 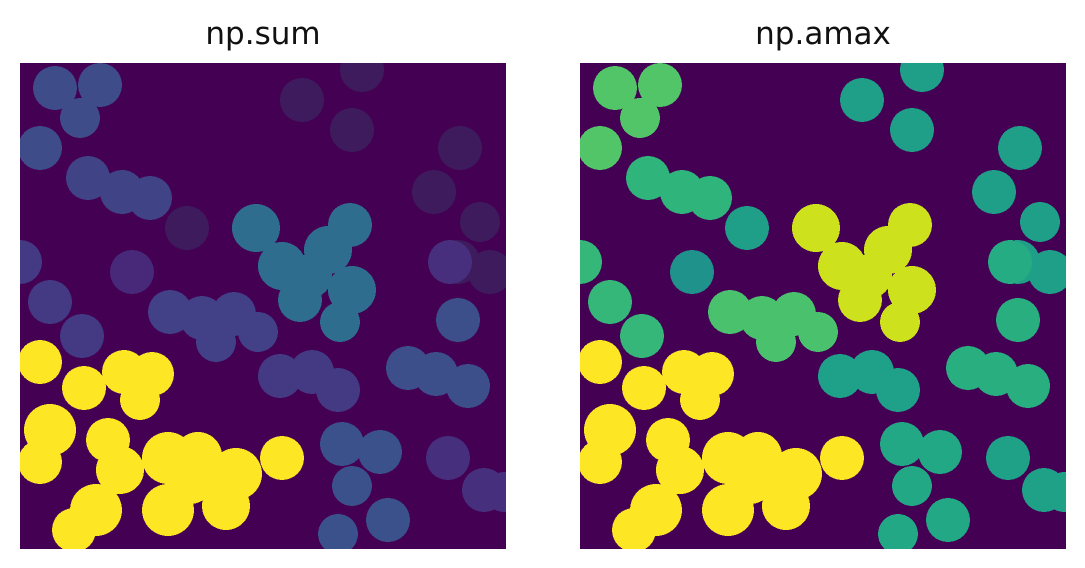 I want to click on right-panel-title: np.amax, so click(x=823, y=34).